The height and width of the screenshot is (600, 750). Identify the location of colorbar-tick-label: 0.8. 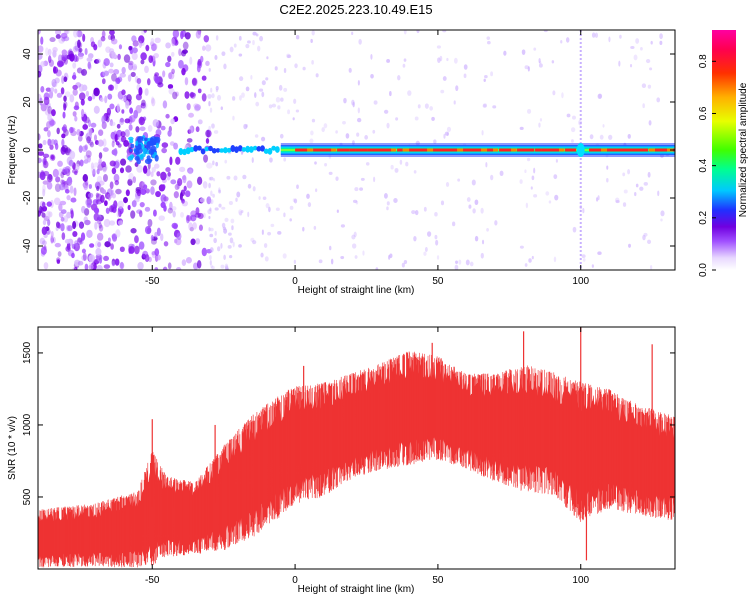
(703, 61).